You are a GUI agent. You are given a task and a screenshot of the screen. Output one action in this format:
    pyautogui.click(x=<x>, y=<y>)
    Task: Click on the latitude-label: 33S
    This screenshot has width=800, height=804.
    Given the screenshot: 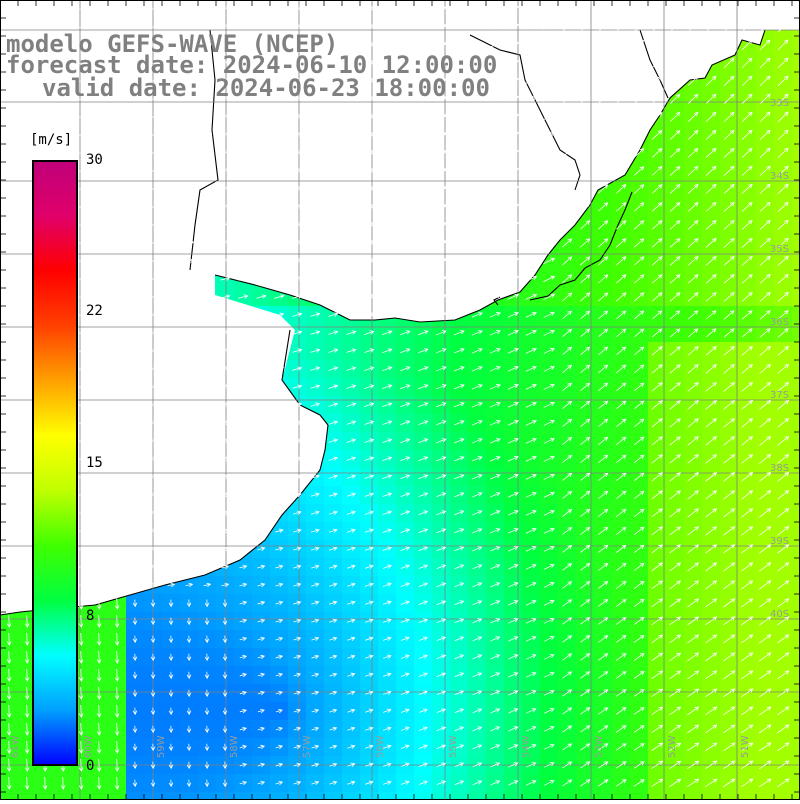 What is the action you would take?
    pyautogui.click(x=779, y=103)
    